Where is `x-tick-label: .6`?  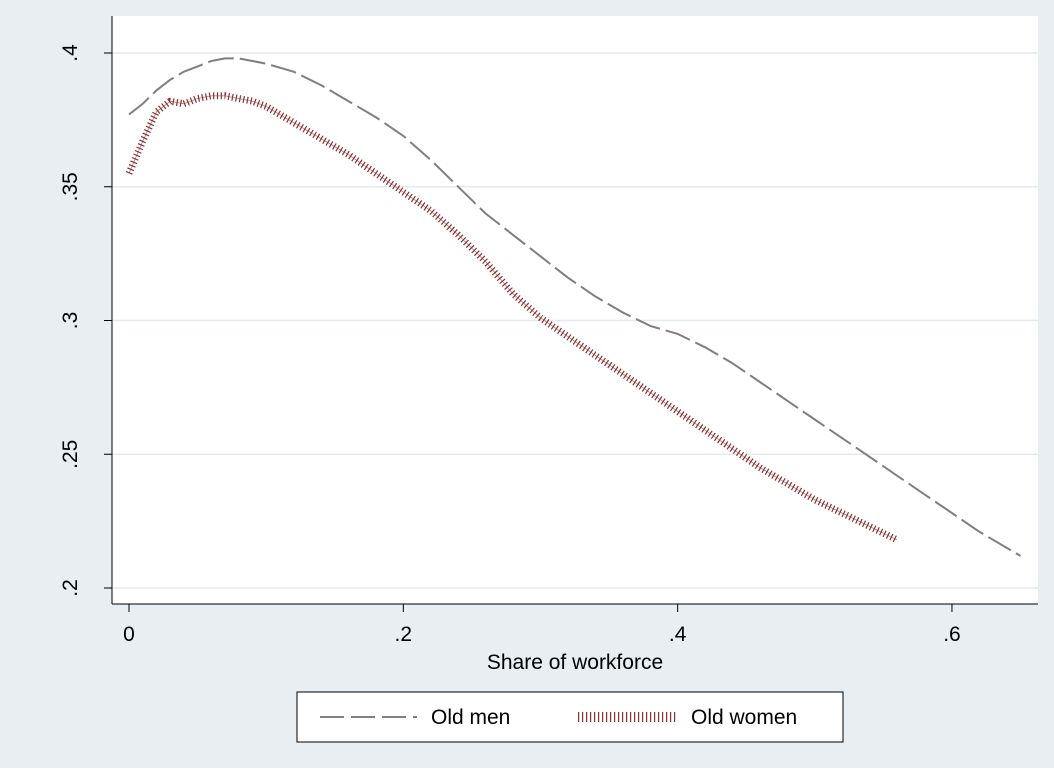
x-tick-label: .6 is located at coordinates (952, 634).